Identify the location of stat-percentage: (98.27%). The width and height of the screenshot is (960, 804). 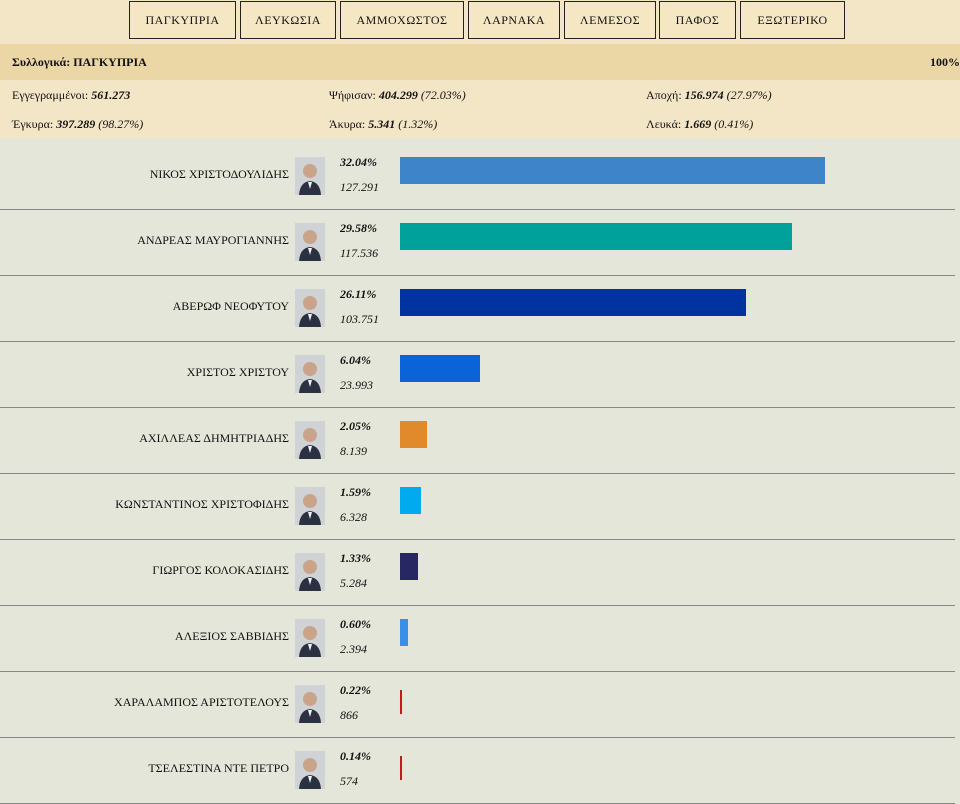
(121, 124).